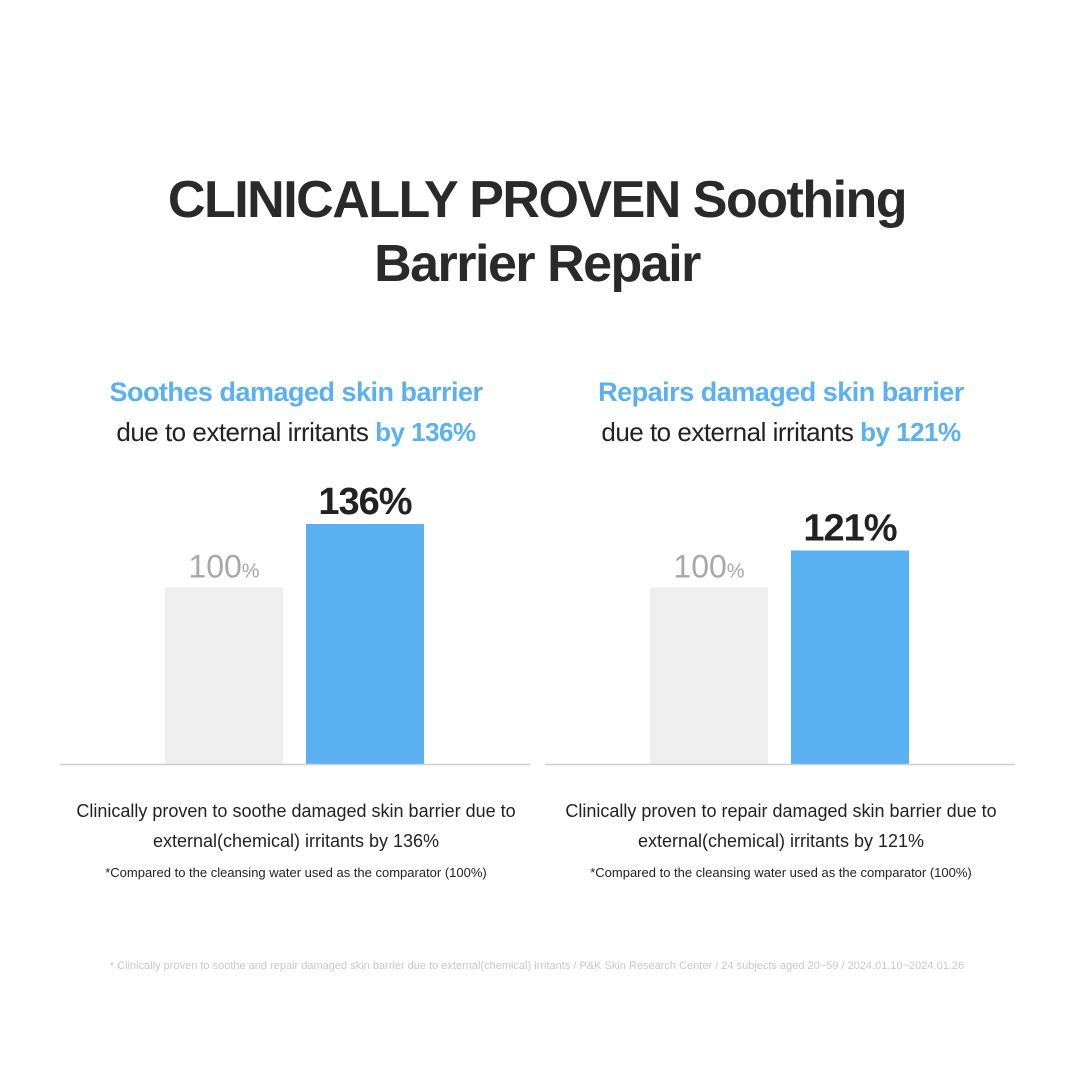  I want to click on caption-line-2: external(chemical) irritants by 121%, so click(781, 841).